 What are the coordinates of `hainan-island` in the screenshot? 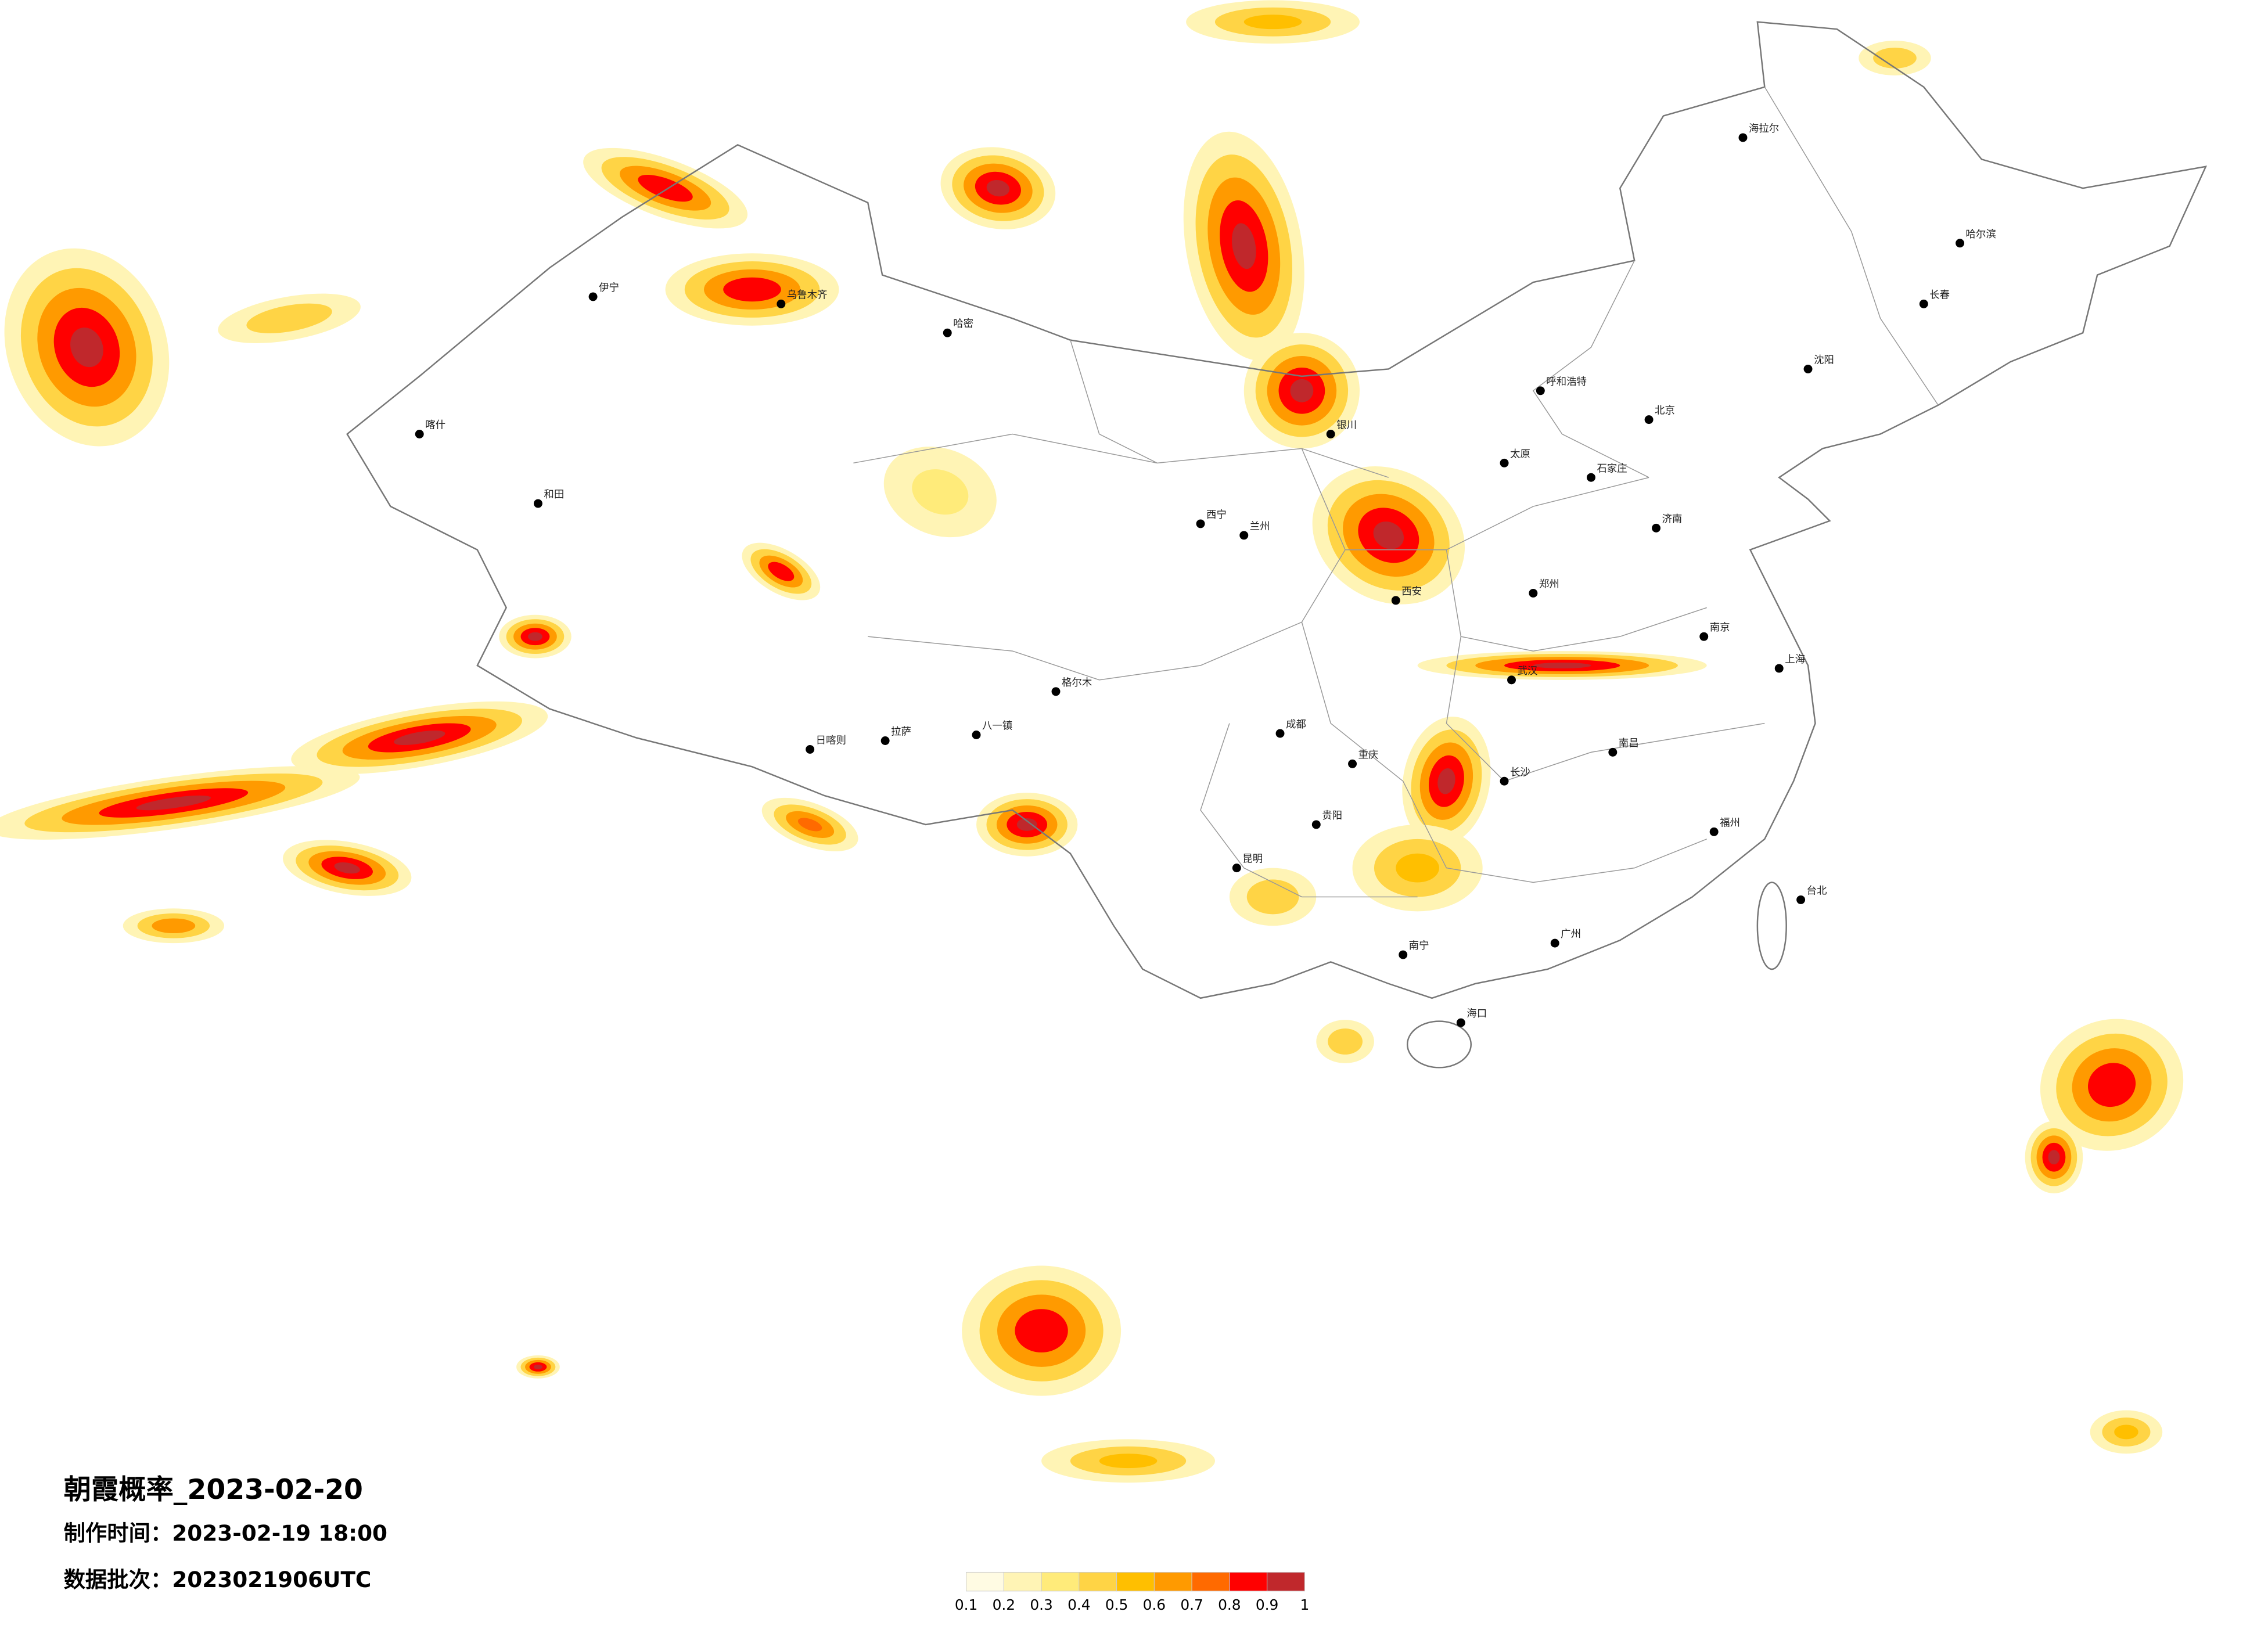 It's located at (1439, 1044).